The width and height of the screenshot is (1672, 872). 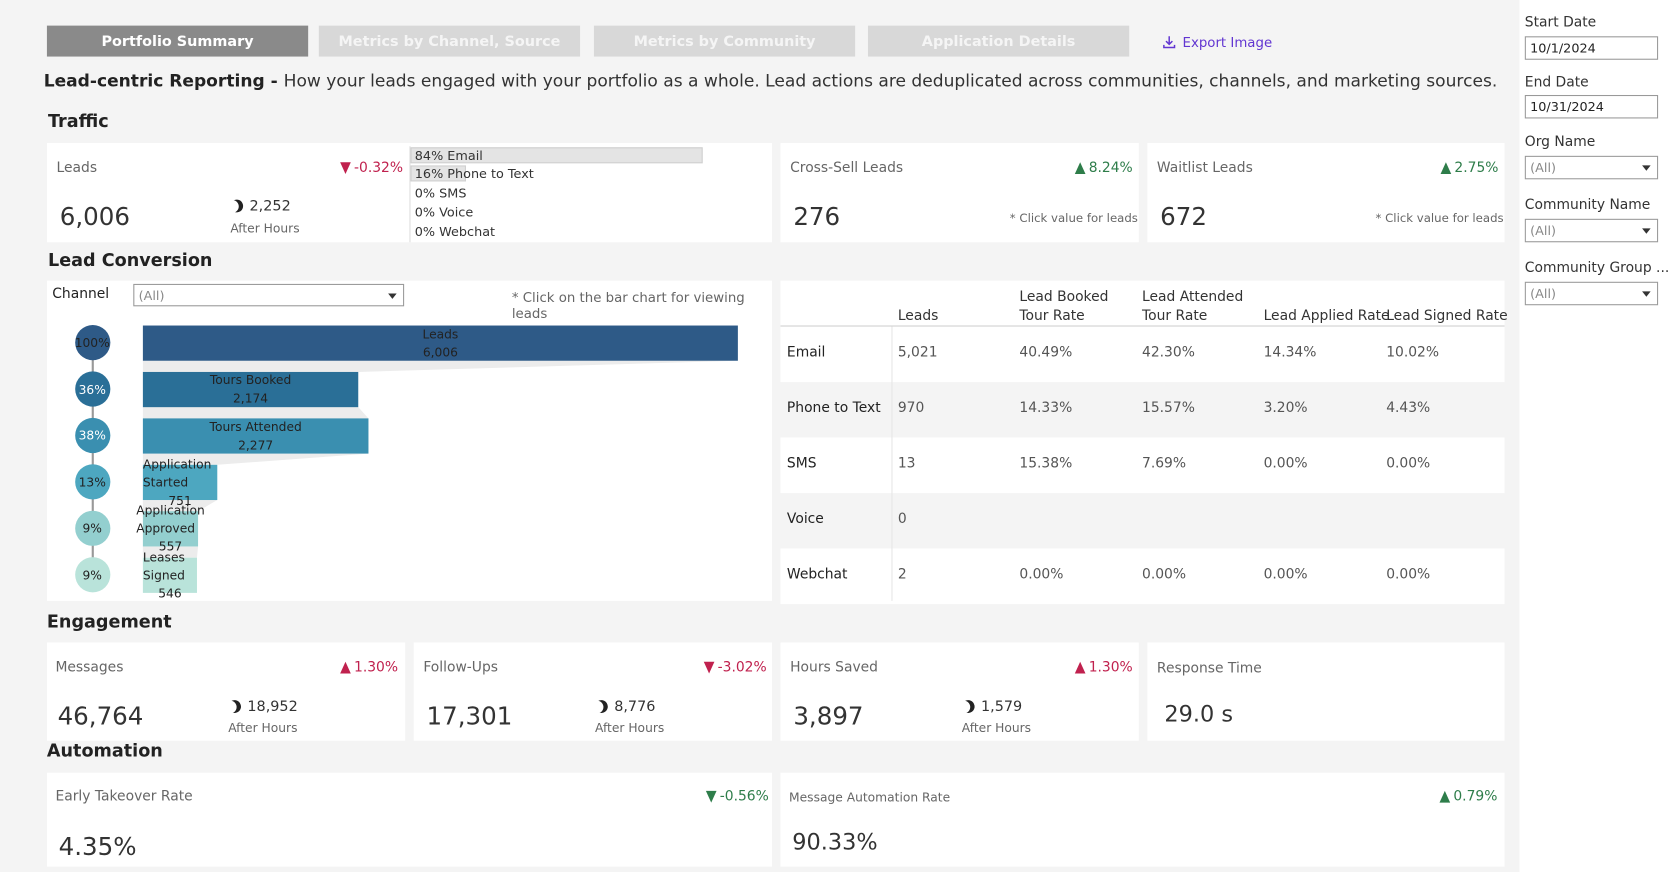 I want to click on leads-after-hours-label: After Hours, so click(x=265, y=228).